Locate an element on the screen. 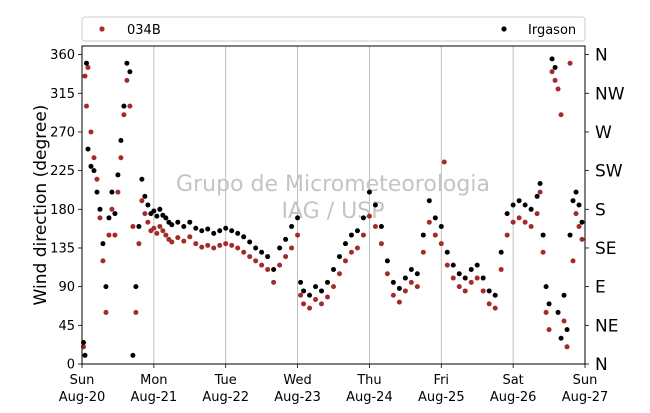 The width and height of the screenshot is (650, 413). legend-label-irgason: Irgason is located at coordinates (552, 30).